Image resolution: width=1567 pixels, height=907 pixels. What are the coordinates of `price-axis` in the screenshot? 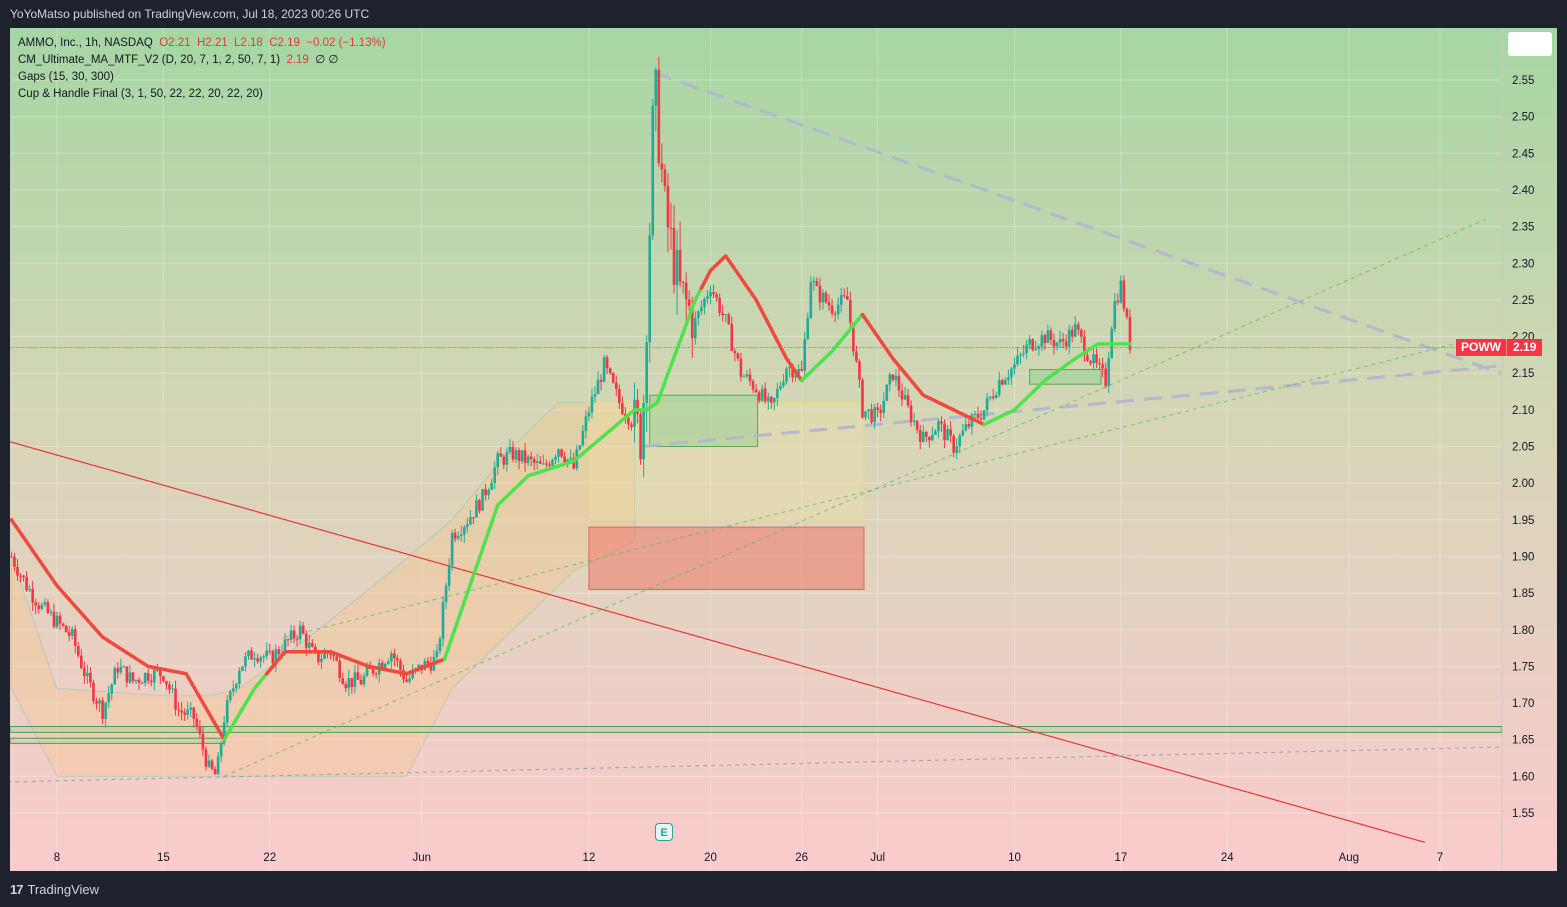 It's located at (1529, 449).